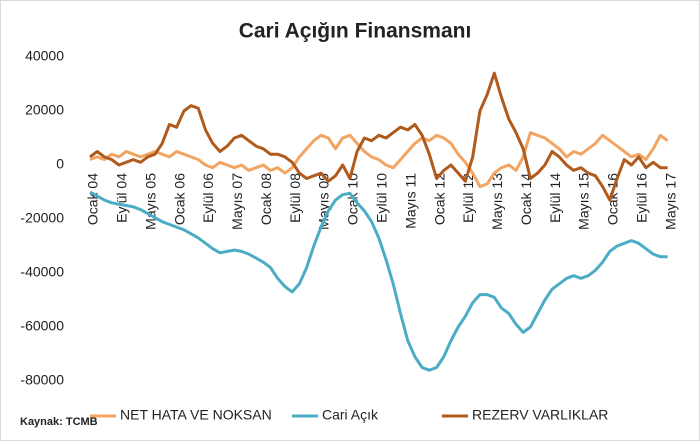 The height and width of the screenshot is (446, 700). I want to click on x-tick-label: Mayıs 13, so click(497, 201).